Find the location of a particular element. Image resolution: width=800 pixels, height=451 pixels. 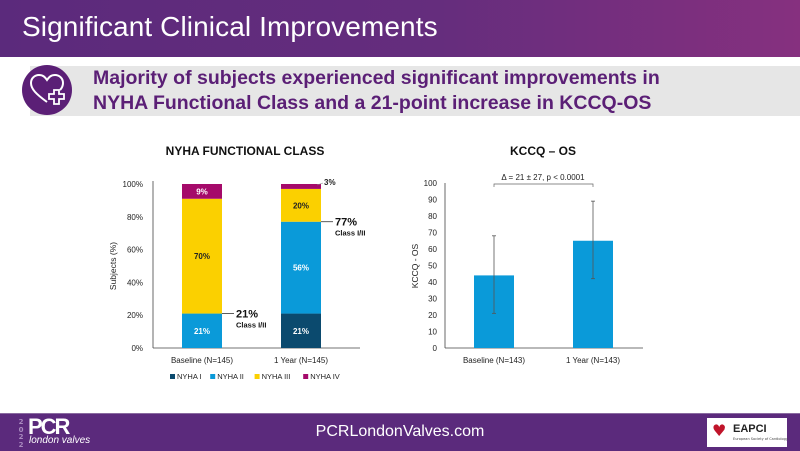

kccq-x-tick-label: 1 Year (N=143) is located at coordinates (593, 360).